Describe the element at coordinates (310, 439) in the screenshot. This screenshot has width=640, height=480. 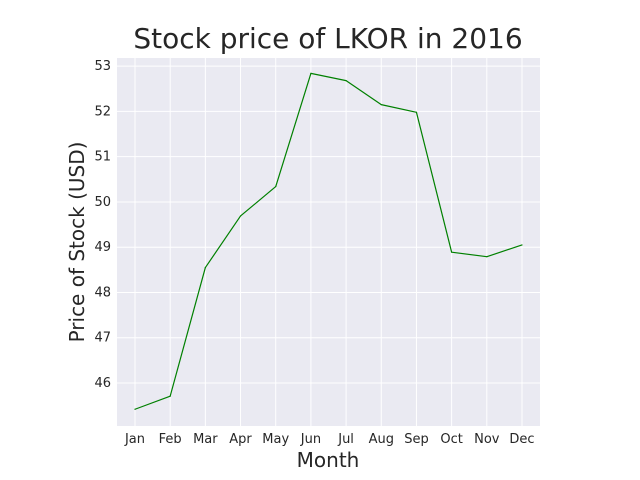
I see `x-tick-label: Jun` at that location.